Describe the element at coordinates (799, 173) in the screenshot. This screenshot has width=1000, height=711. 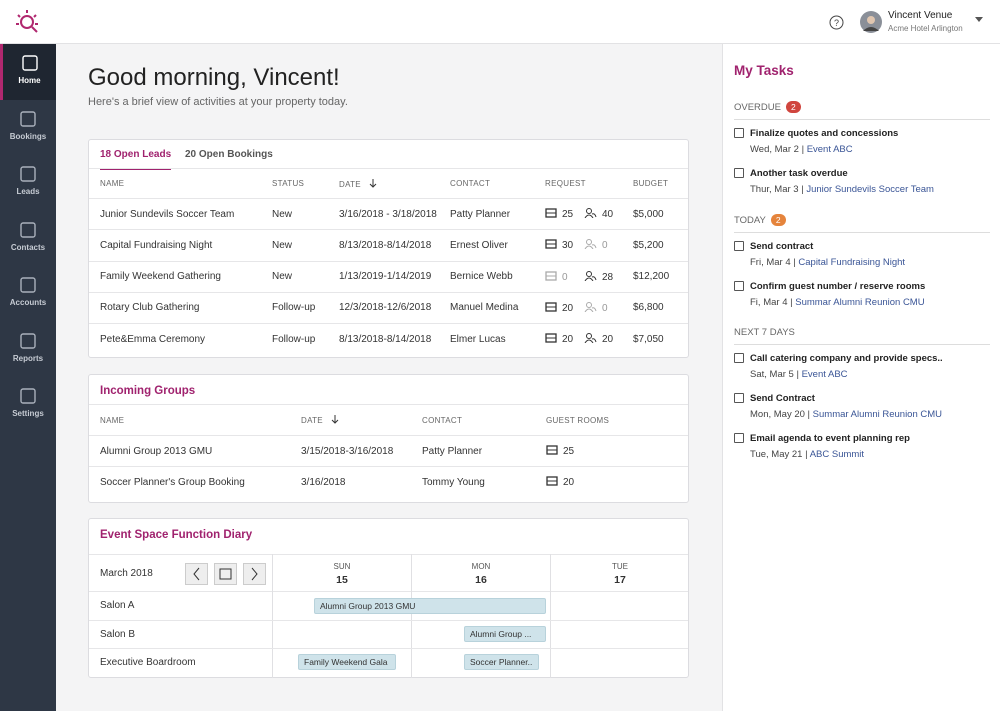
I see `task-title: Another task overdue` at that location.